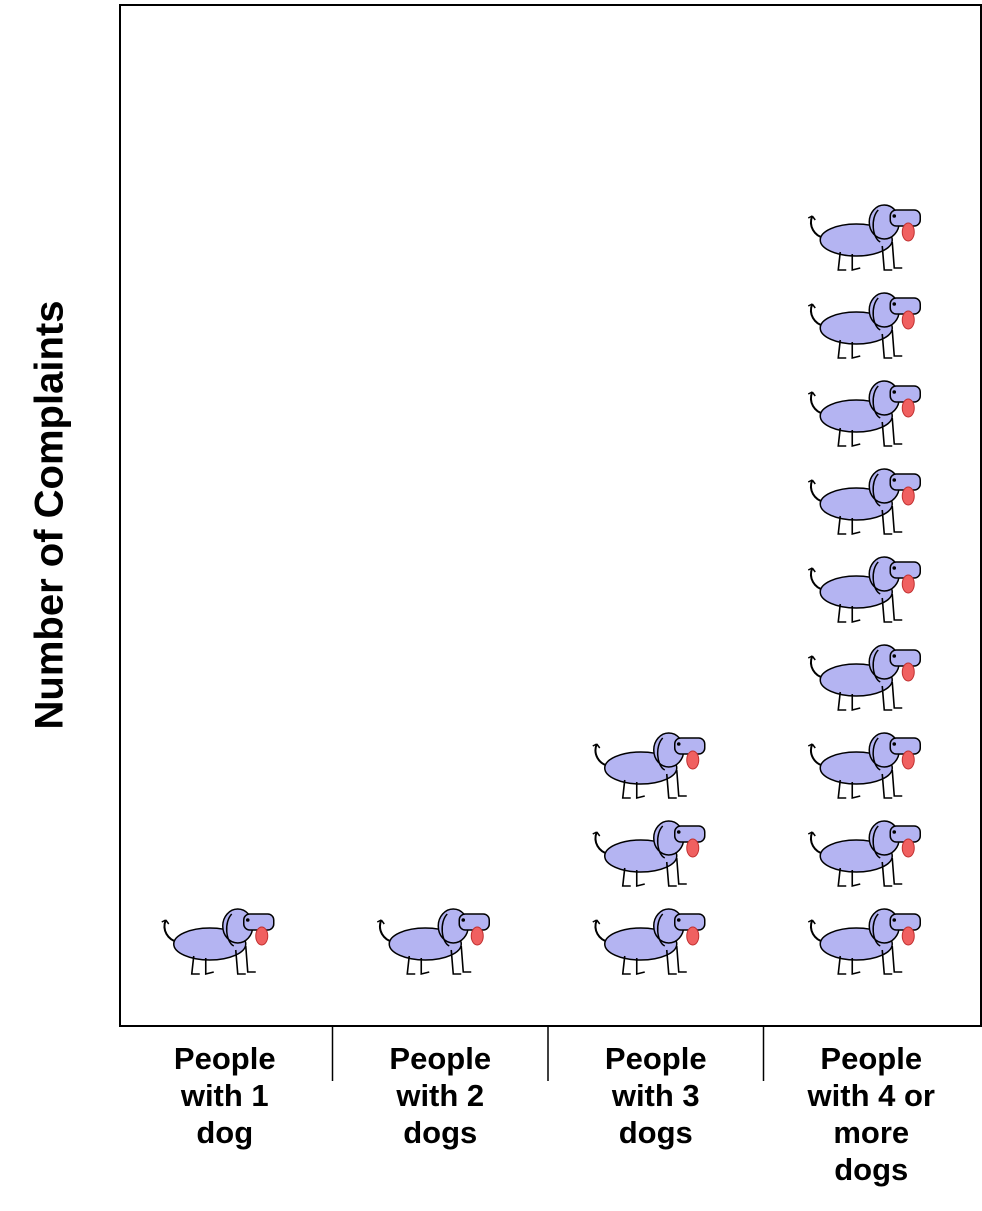  Describe the element at coordinates (440, 1095) in the screenshot. I see `x-tick-label: People with 2 dogs` at that location.